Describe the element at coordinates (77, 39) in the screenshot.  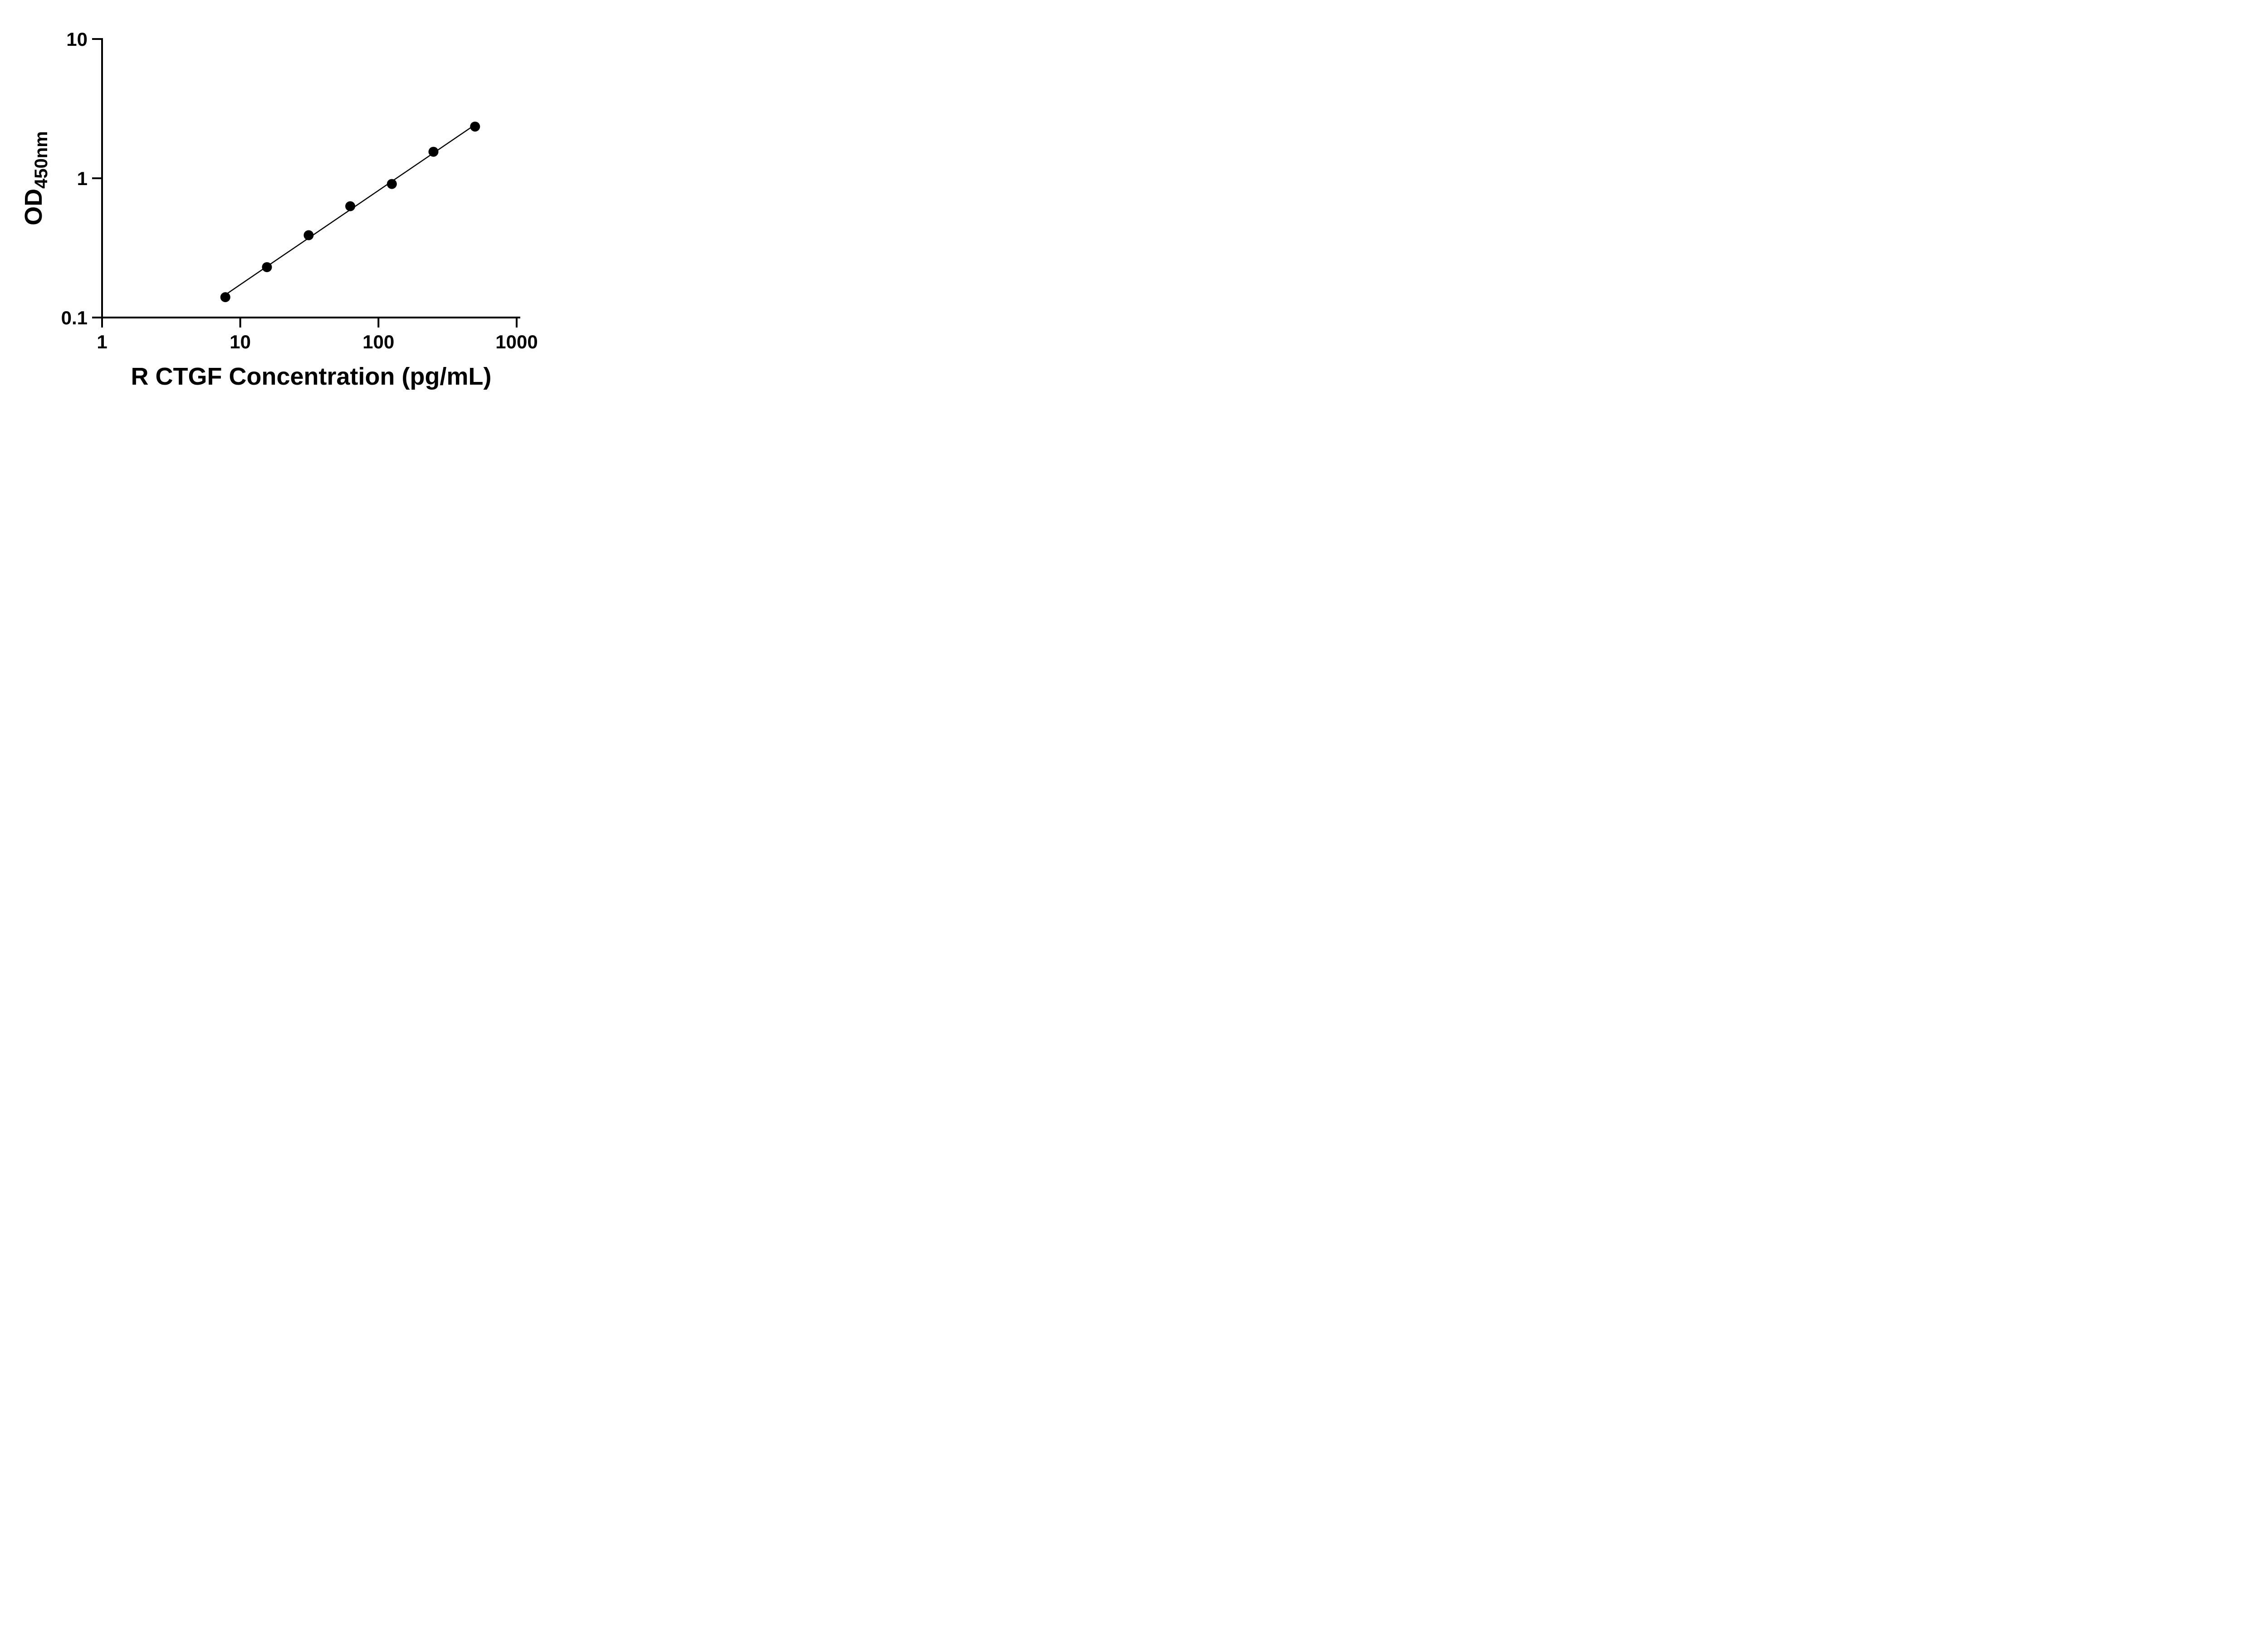
I see `y-tick-label: 10` at that location.